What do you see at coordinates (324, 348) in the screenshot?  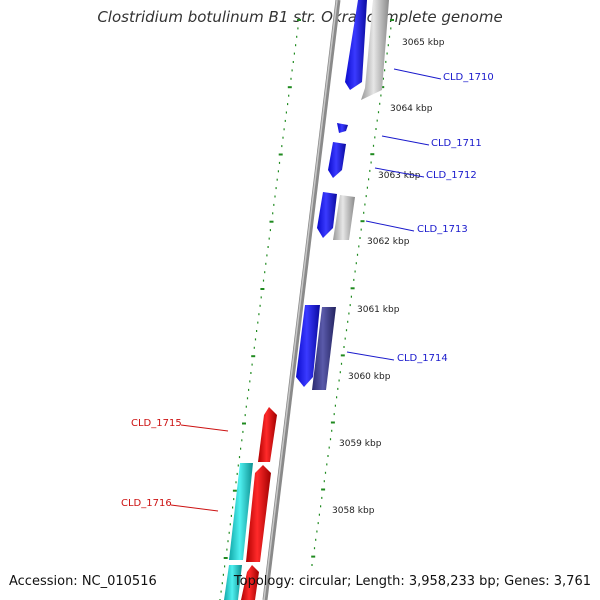 I see `gene-feature-1714-alt` at bounding box center [324, 348].